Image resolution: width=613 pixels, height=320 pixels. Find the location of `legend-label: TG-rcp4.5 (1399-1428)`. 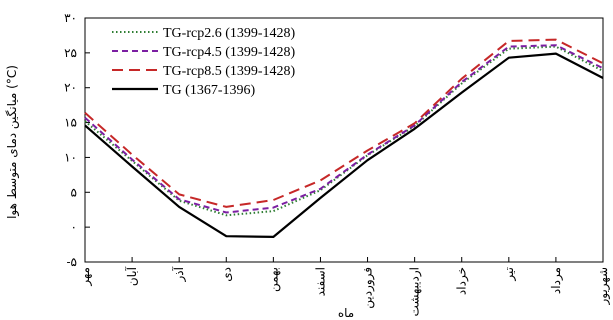

legend-label: TG-rcp4.5 (1399-1428) is located at coordinates (229, 52).